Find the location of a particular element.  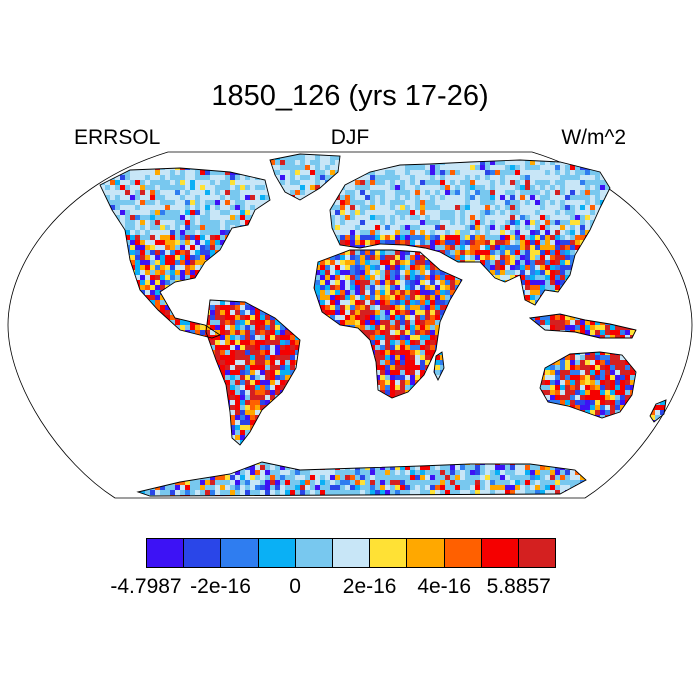

colorbar-tick-label: -2e-16 is located at coordinates (220, 586).